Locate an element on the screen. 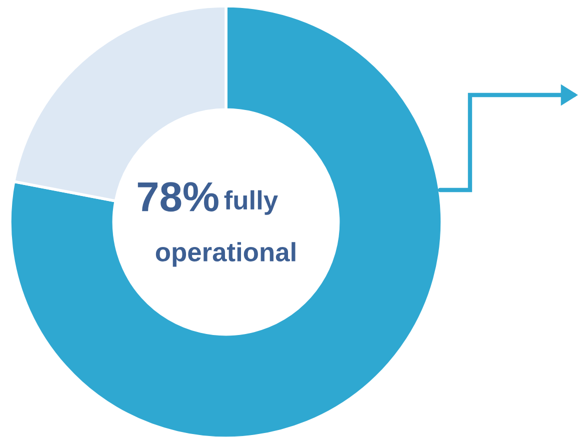  text: fully is located at coordinates (251, 202).